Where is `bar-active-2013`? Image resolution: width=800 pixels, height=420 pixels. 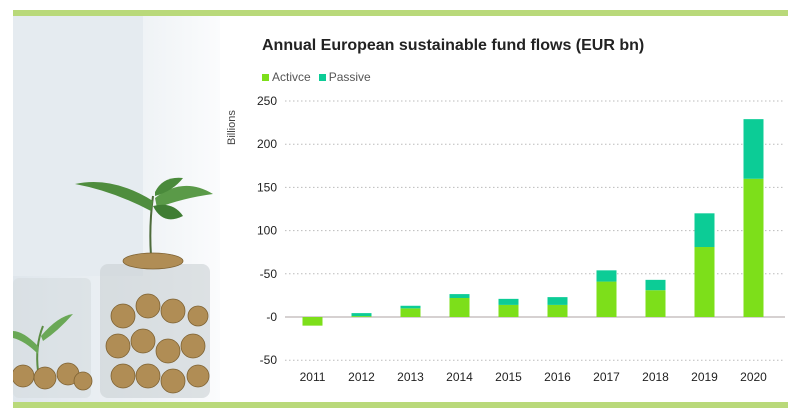
bar-active-2013 is located at coordinates (410, 312).